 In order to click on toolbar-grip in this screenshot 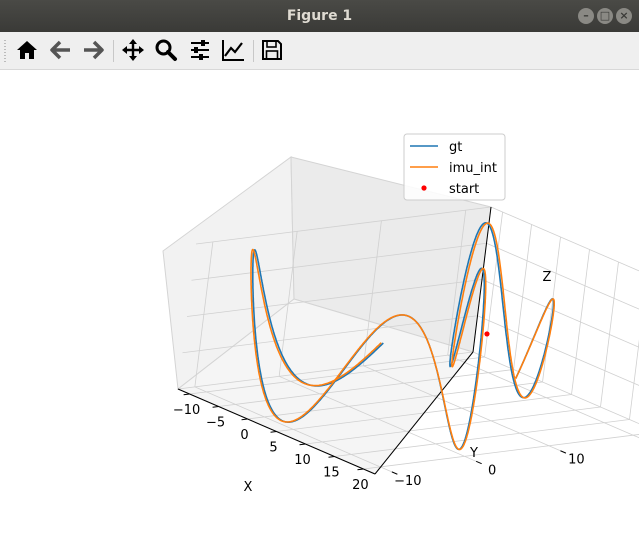, I will do `click(5, 51)`.